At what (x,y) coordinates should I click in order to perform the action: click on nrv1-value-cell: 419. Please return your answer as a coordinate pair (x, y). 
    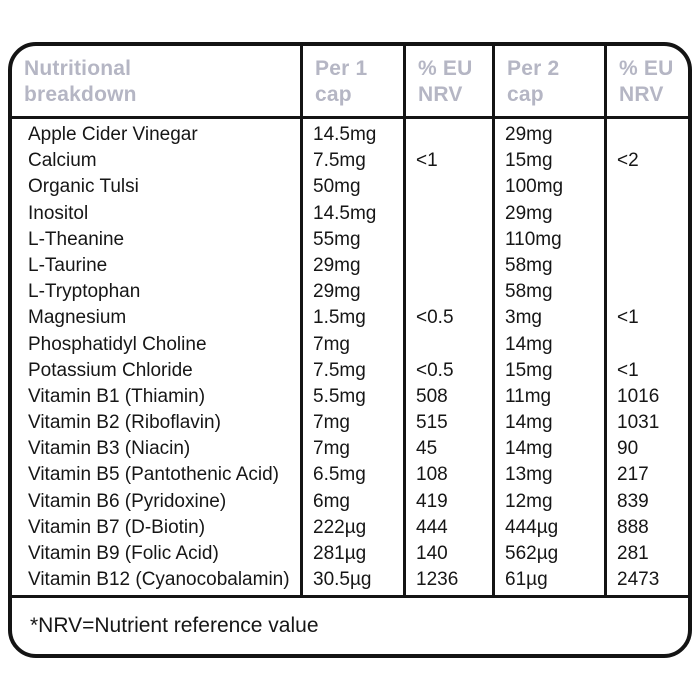
    Looking at the image, I should click on (432, 501).